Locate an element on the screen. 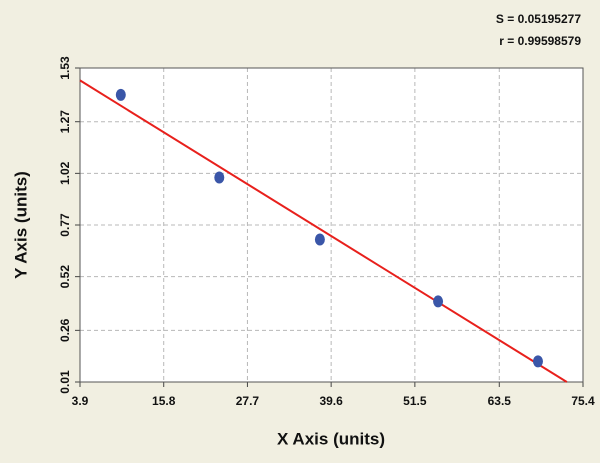 This screenshot has width=600, height=463. y-axis-label: Y Axis (units) is located at coordinates (20, 225).